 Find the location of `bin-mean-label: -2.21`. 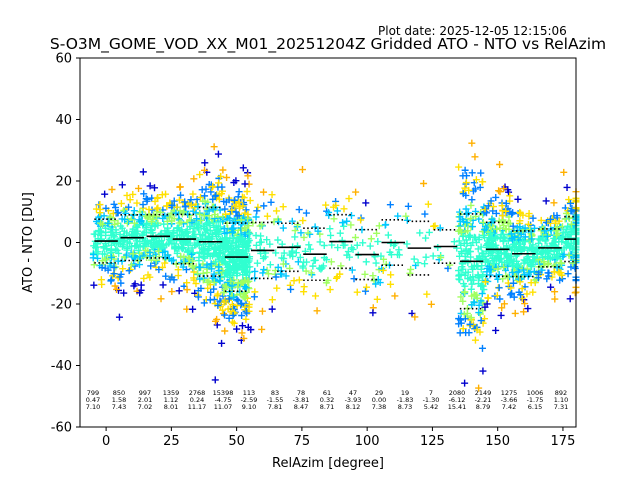

bin-mean-label: -2.21 is located at coordinates (483, 400).